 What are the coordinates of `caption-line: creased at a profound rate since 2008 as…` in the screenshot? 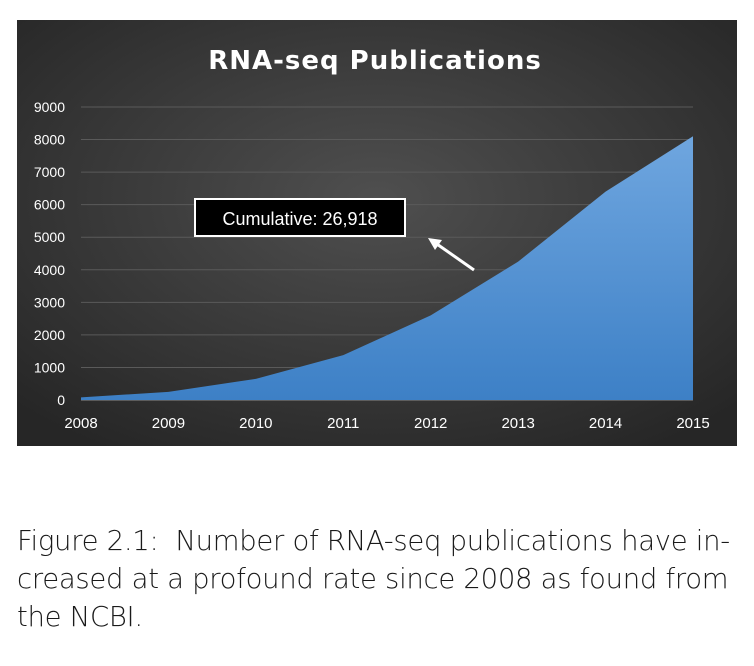 It's located at (373, 579).